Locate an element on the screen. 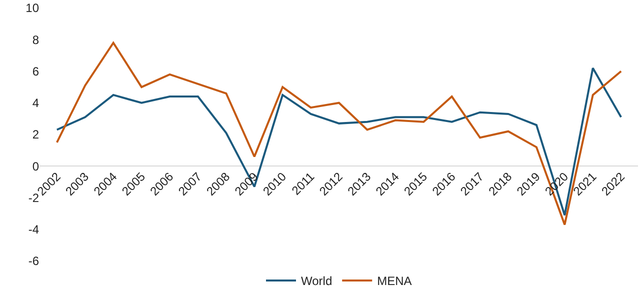 This screenshot has width=644, height=301. y-tick-label: 2 is located at coordinates (36, 135).